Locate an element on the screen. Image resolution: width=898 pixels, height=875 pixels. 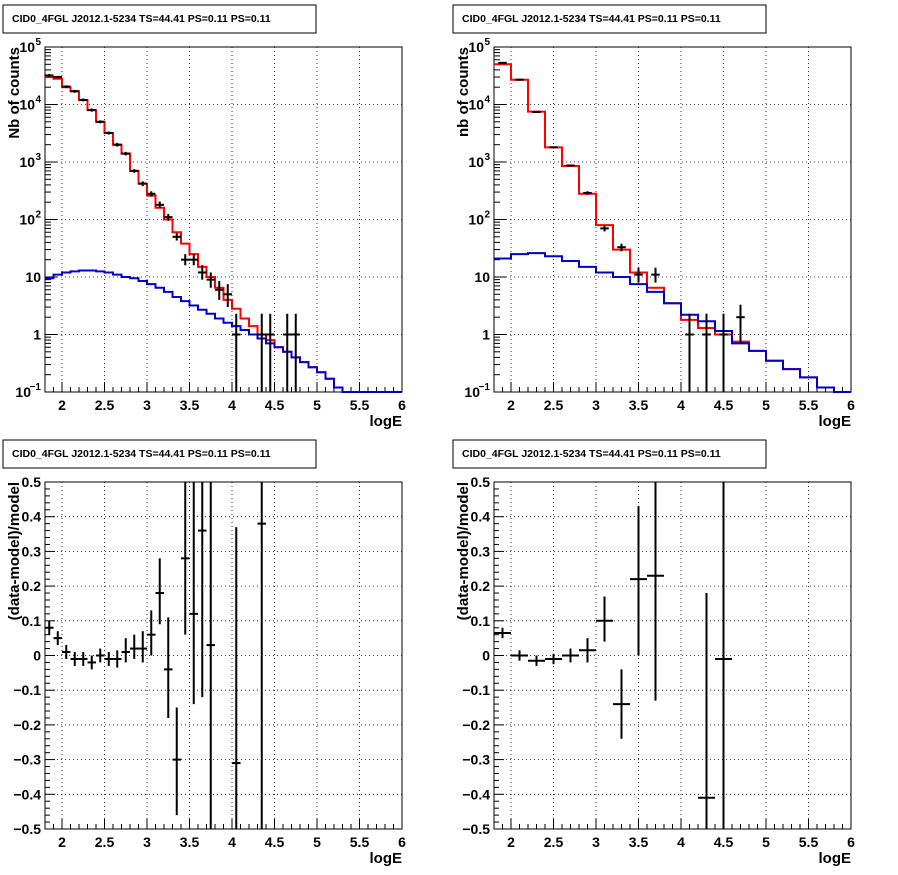
y-tick-exponent: 3 is located at coordinates (38, 157).